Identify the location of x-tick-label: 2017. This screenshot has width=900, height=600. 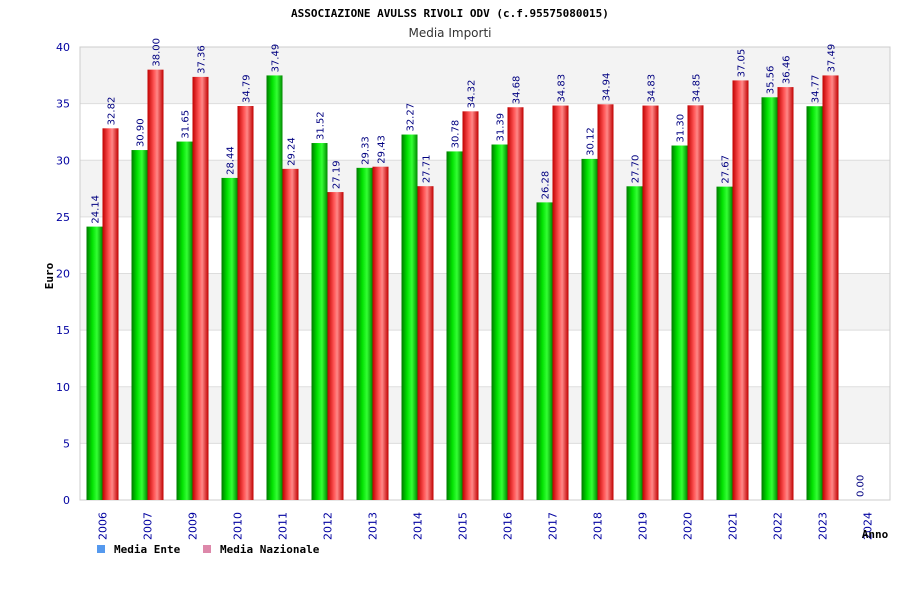
(553, 526).